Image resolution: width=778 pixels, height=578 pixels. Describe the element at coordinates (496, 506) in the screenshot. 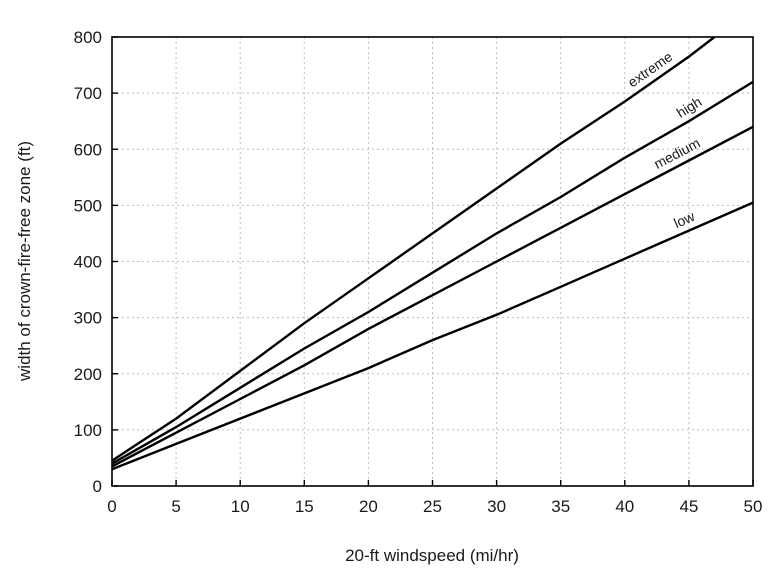

I see `x-tick-label: 30` at that location.